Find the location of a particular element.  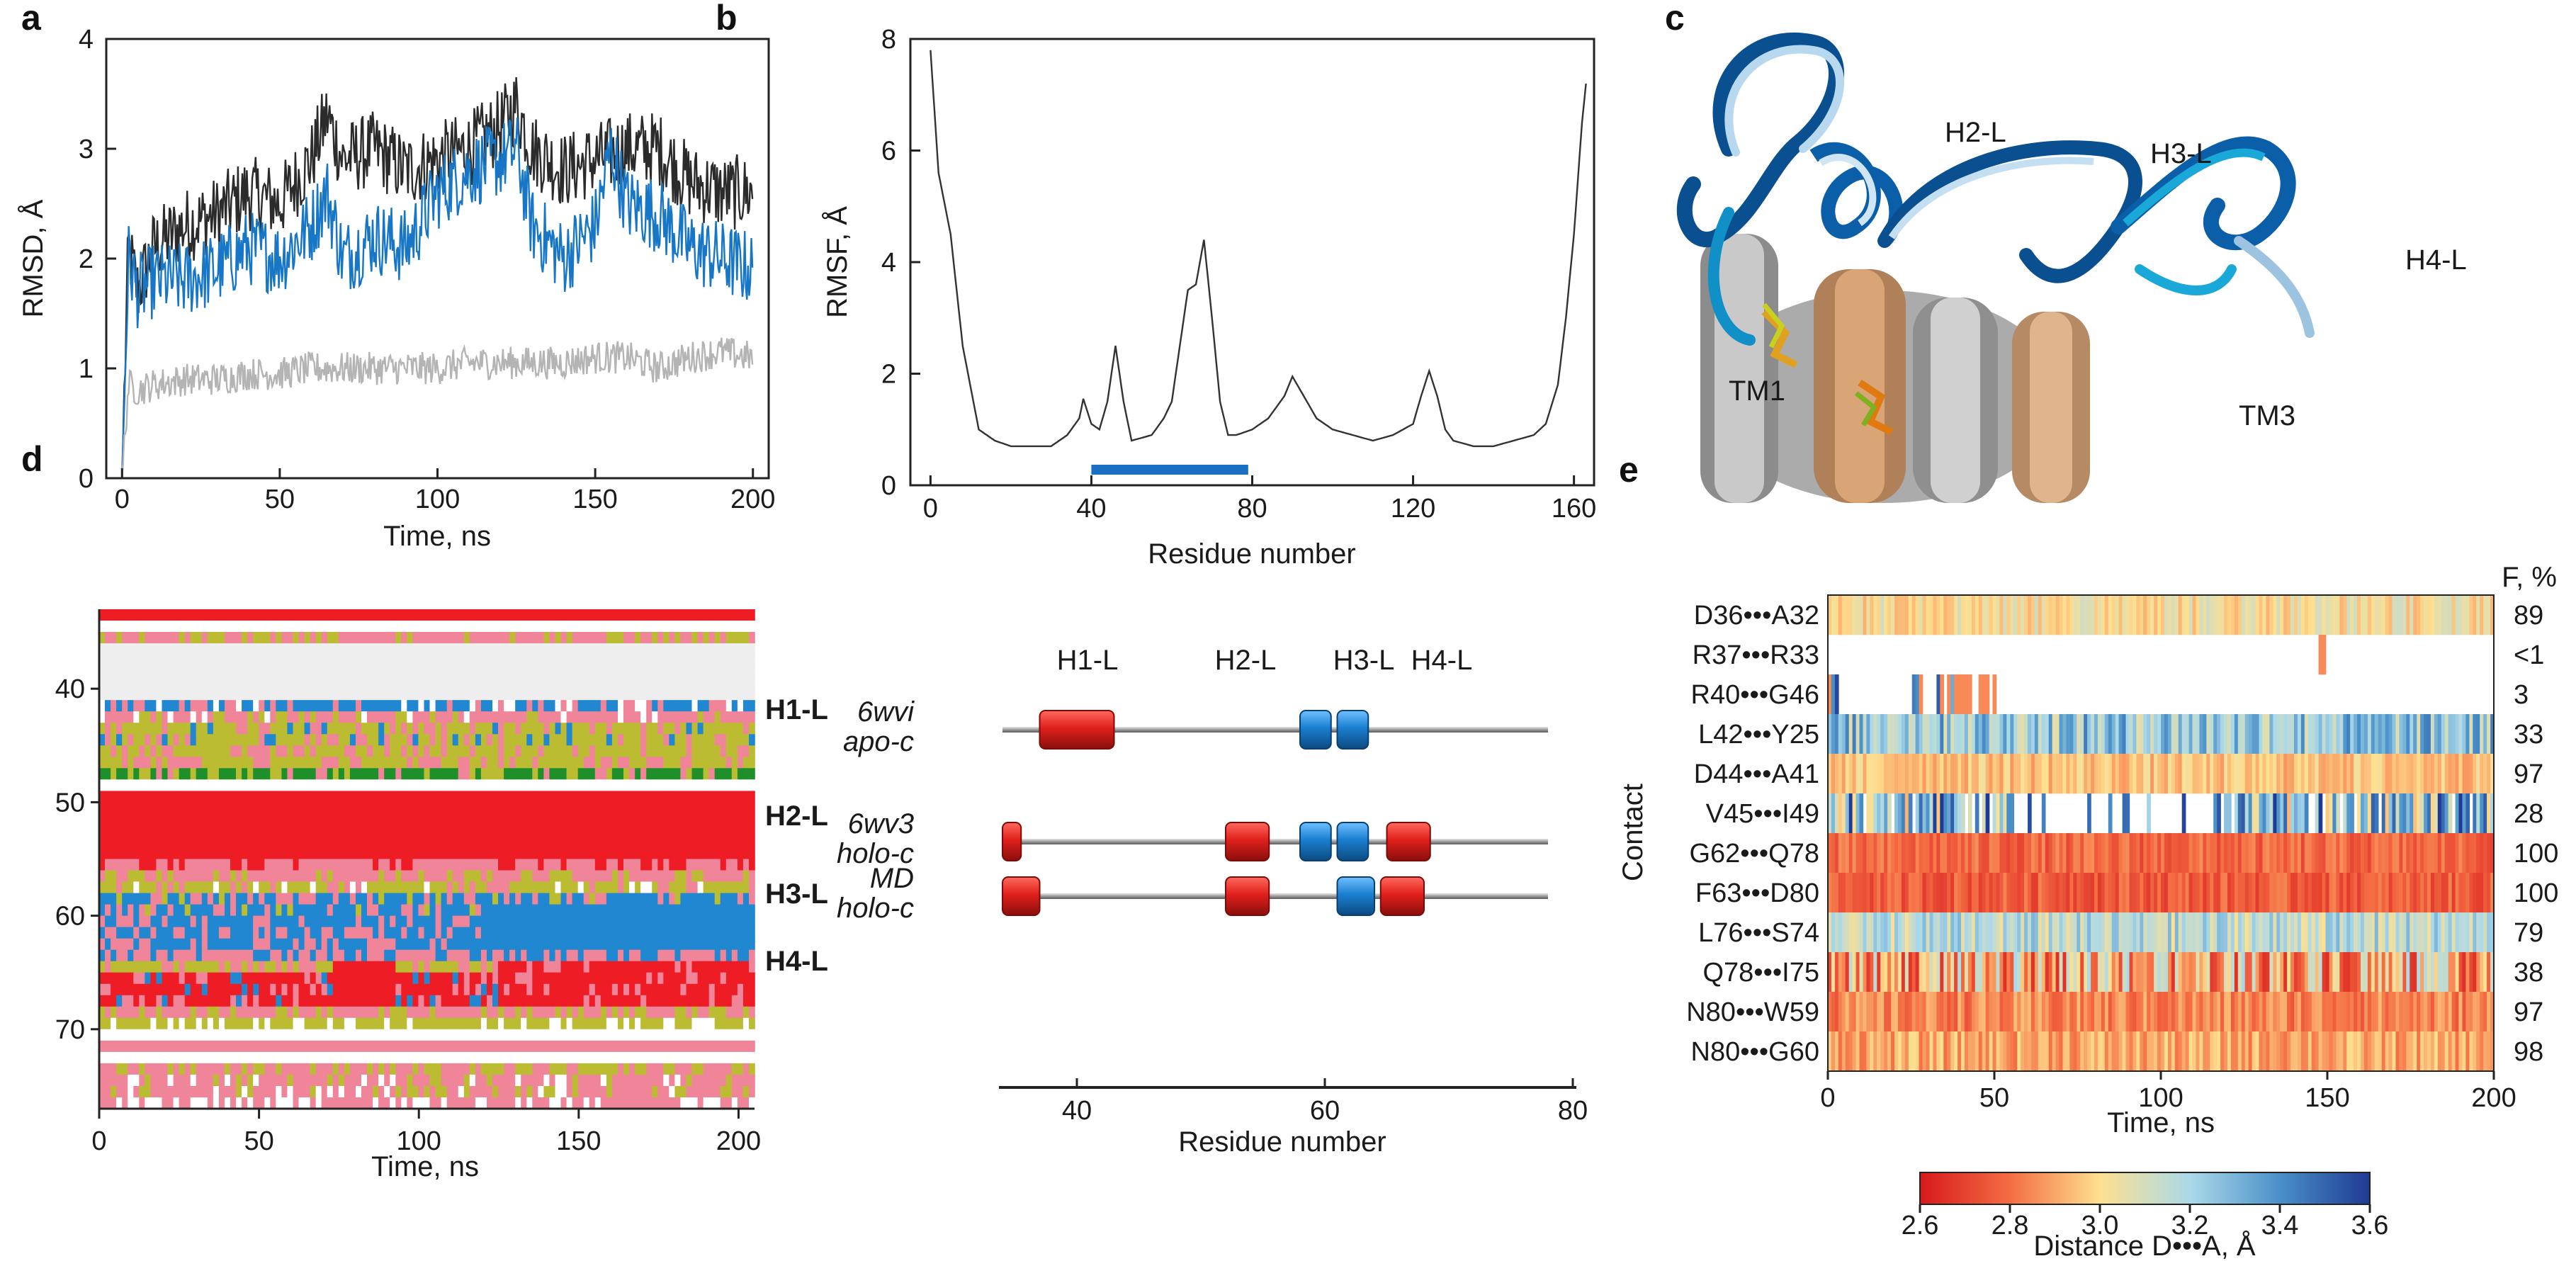

contact-label: L76•••S74 is located at coordinates (1759, 933).